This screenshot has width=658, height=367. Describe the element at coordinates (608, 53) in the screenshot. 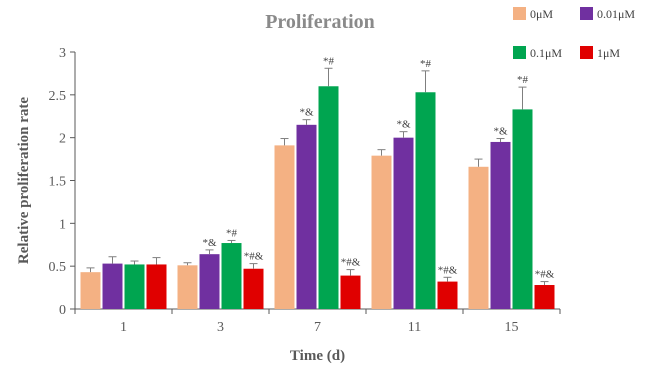

I see `legend-label: 1μM` at that location.